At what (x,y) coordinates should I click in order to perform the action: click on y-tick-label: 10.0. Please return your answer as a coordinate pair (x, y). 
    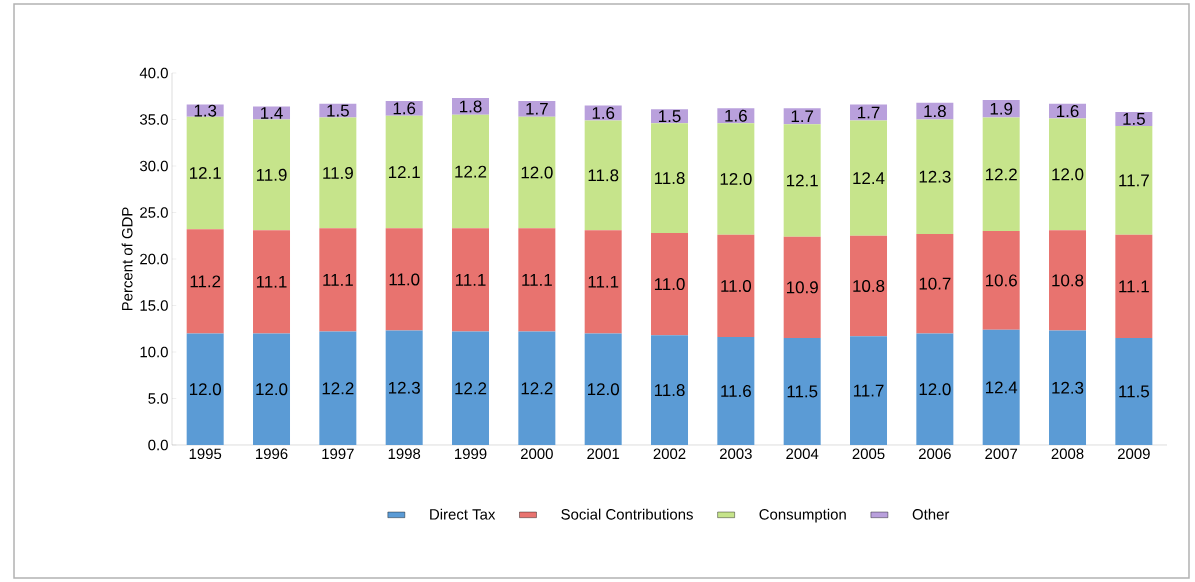
    Looking at the image, I should click on (154, 352).